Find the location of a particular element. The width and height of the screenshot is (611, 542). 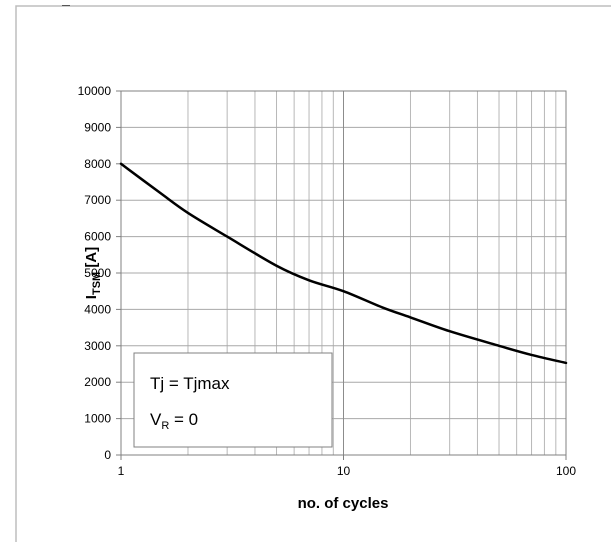

x-tick-label: 100 is located at coordinates (566, 471).